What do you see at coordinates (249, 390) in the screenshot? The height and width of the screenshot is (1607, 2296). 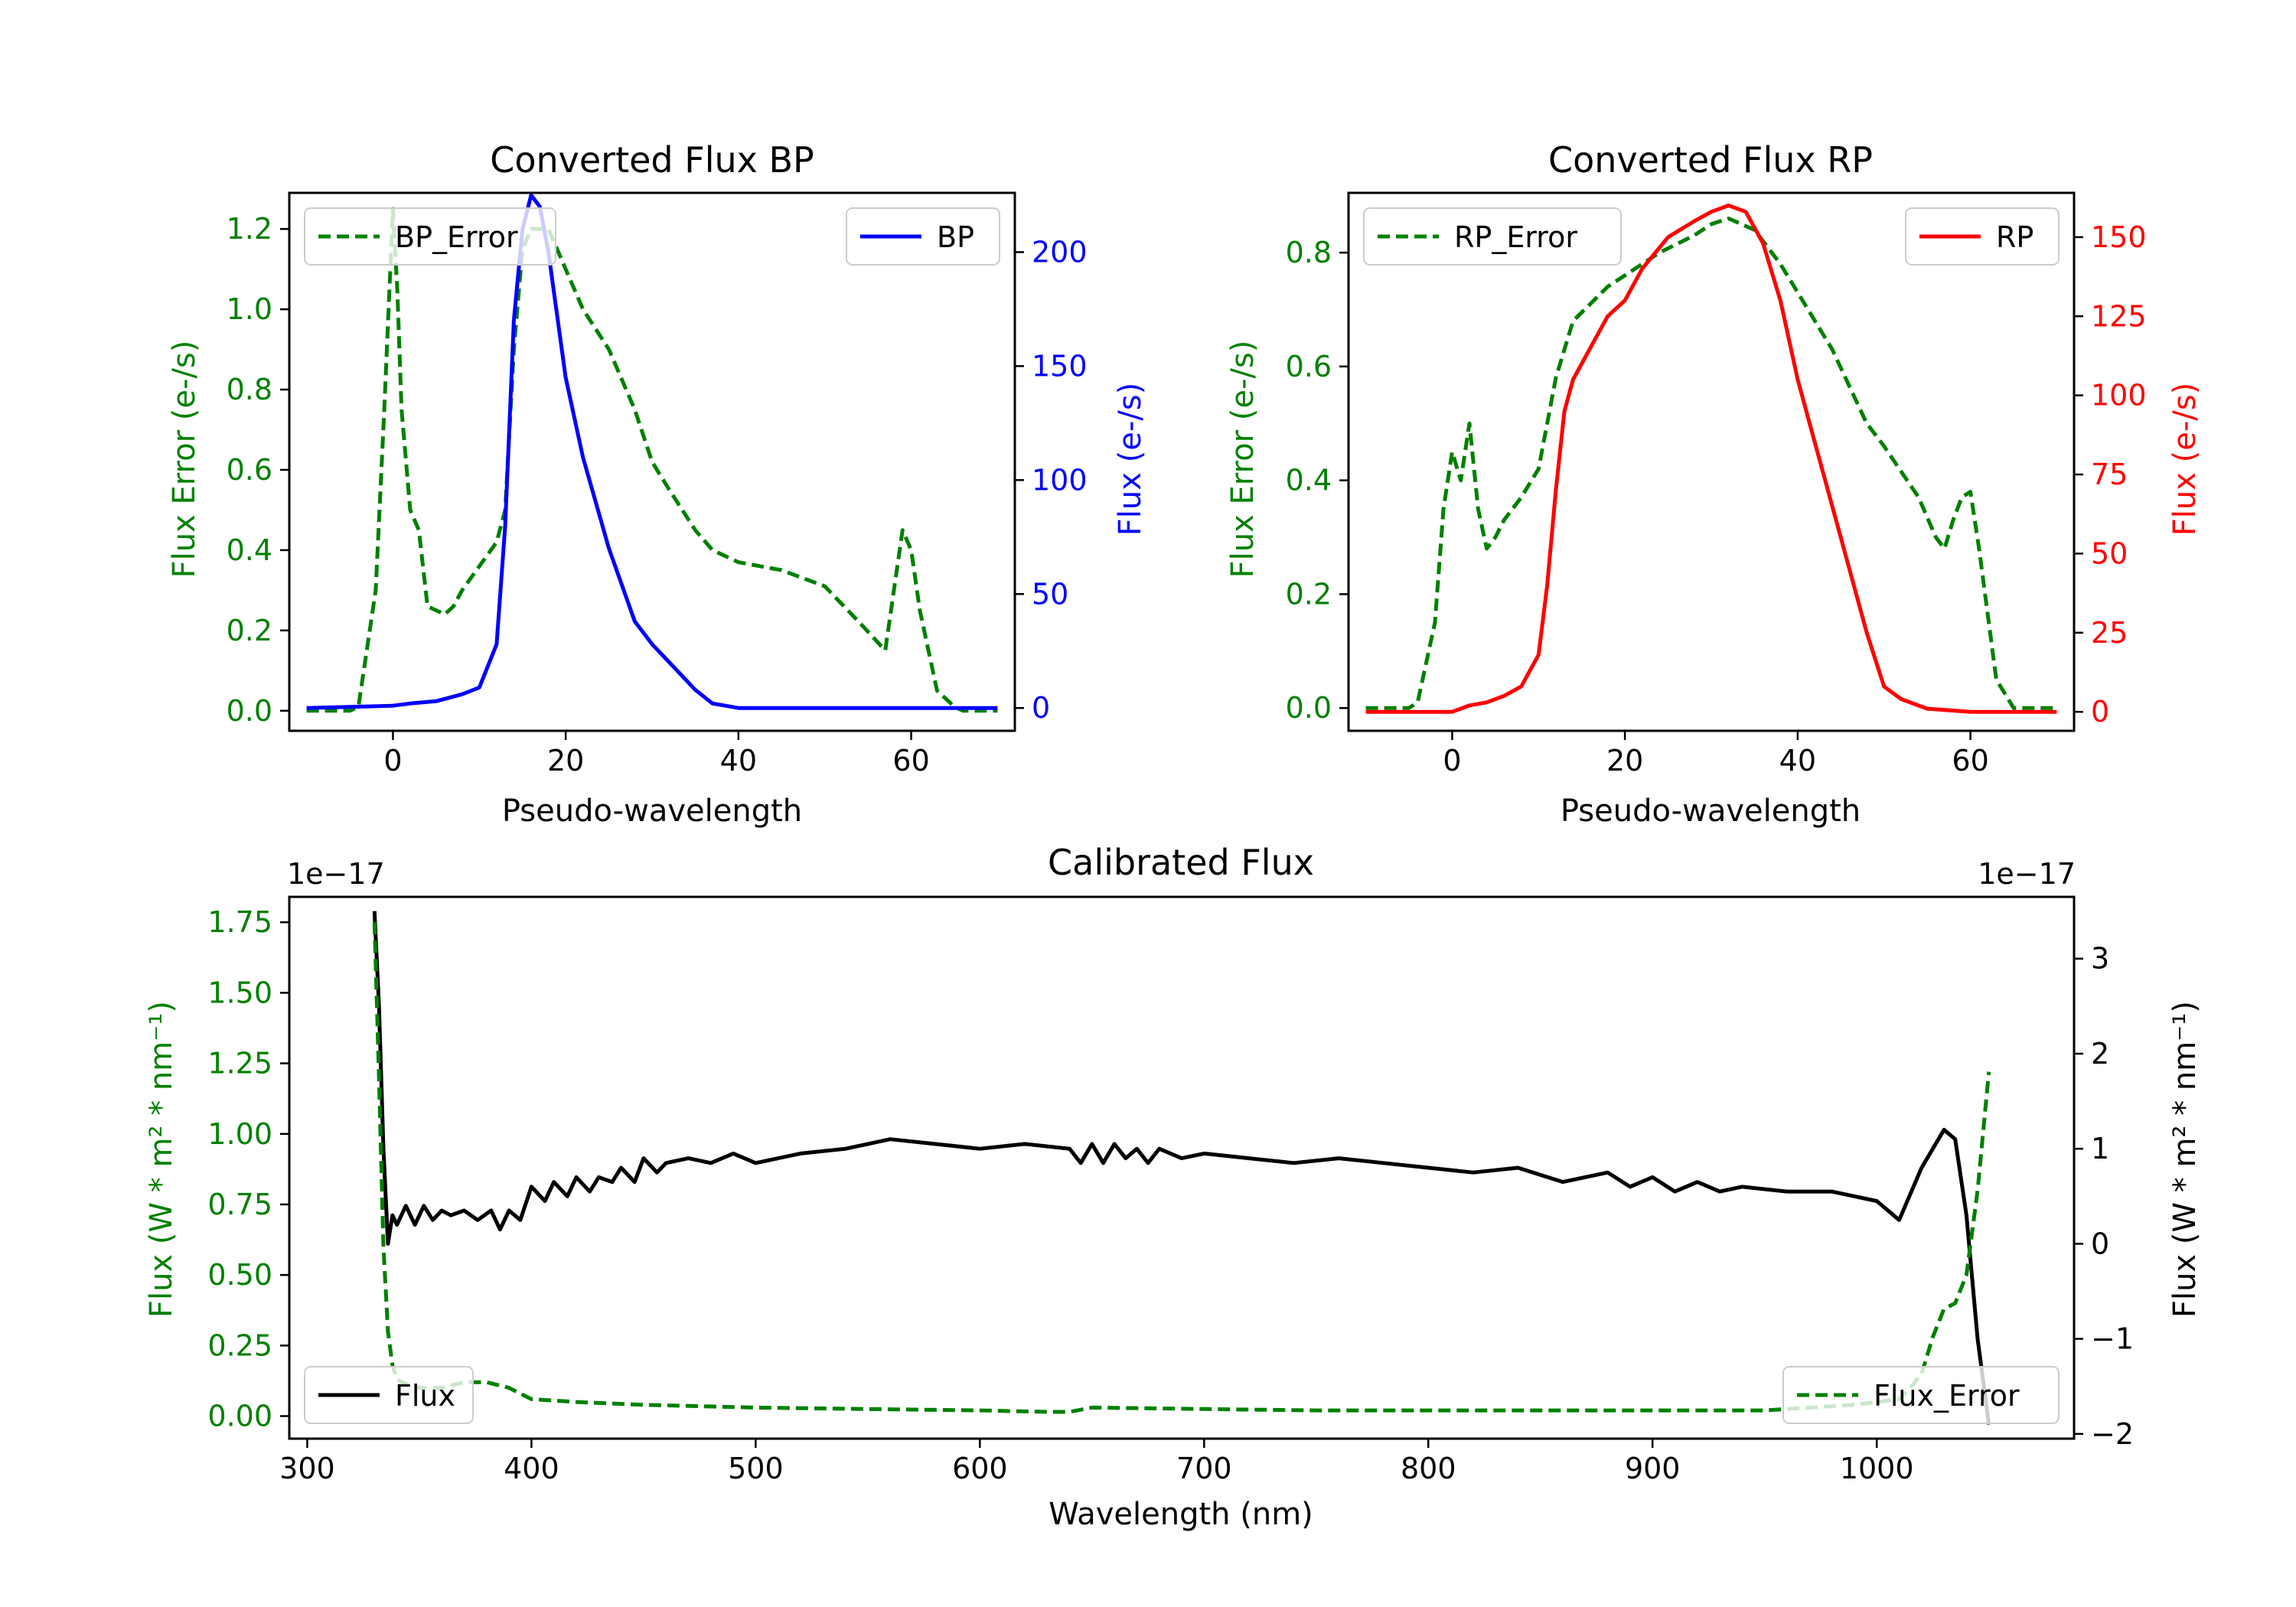 I see `bp-left-ytick-label: 0.8` at bounding box center [249, 390].